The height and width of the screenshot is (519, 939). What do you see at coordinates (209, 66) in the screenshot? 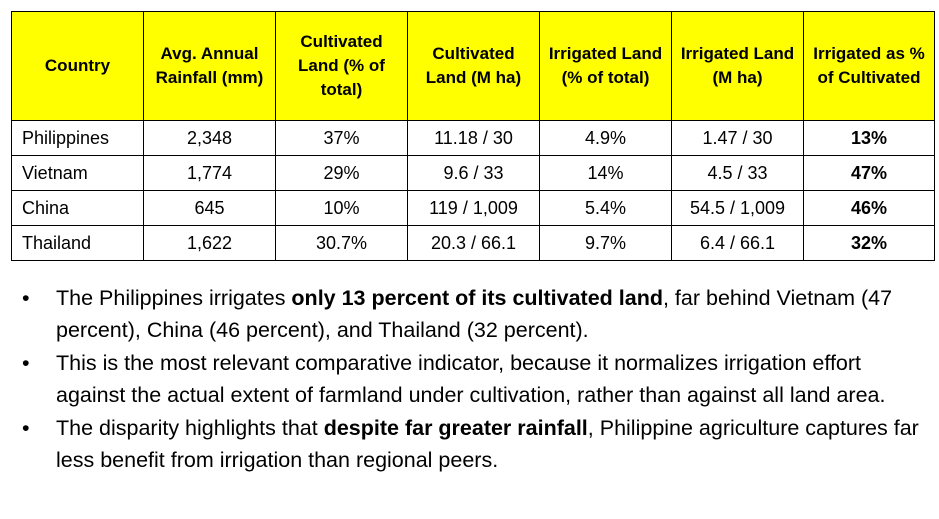
I see `header-rainfall: Avg. Annual Rainfall (mm)` at bounding box center [209, 66].